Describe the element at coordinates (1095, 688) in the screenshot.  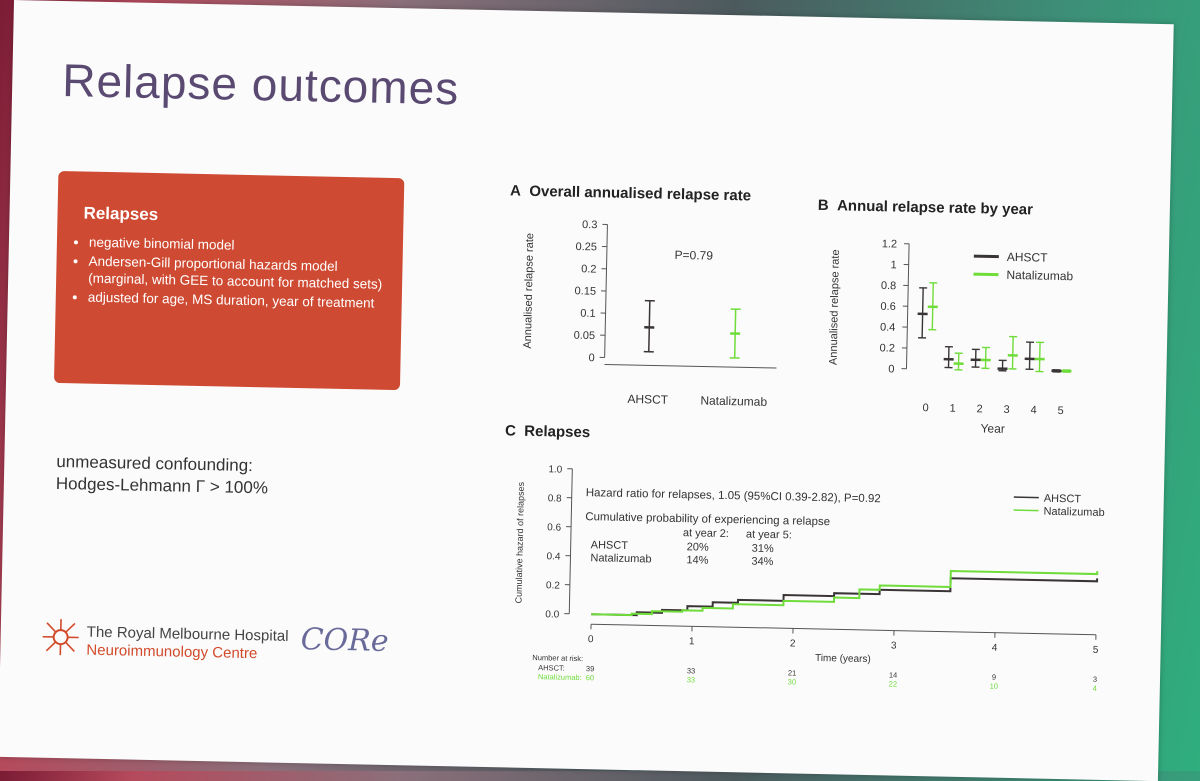
I see `risk-value: 4` at that location.